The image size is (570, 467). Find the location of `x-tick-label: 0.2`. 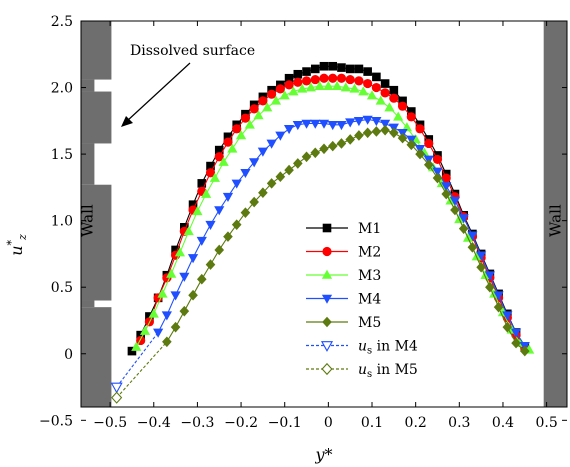

x-tick-label: 0.2 is located at coordinates (416, 423).